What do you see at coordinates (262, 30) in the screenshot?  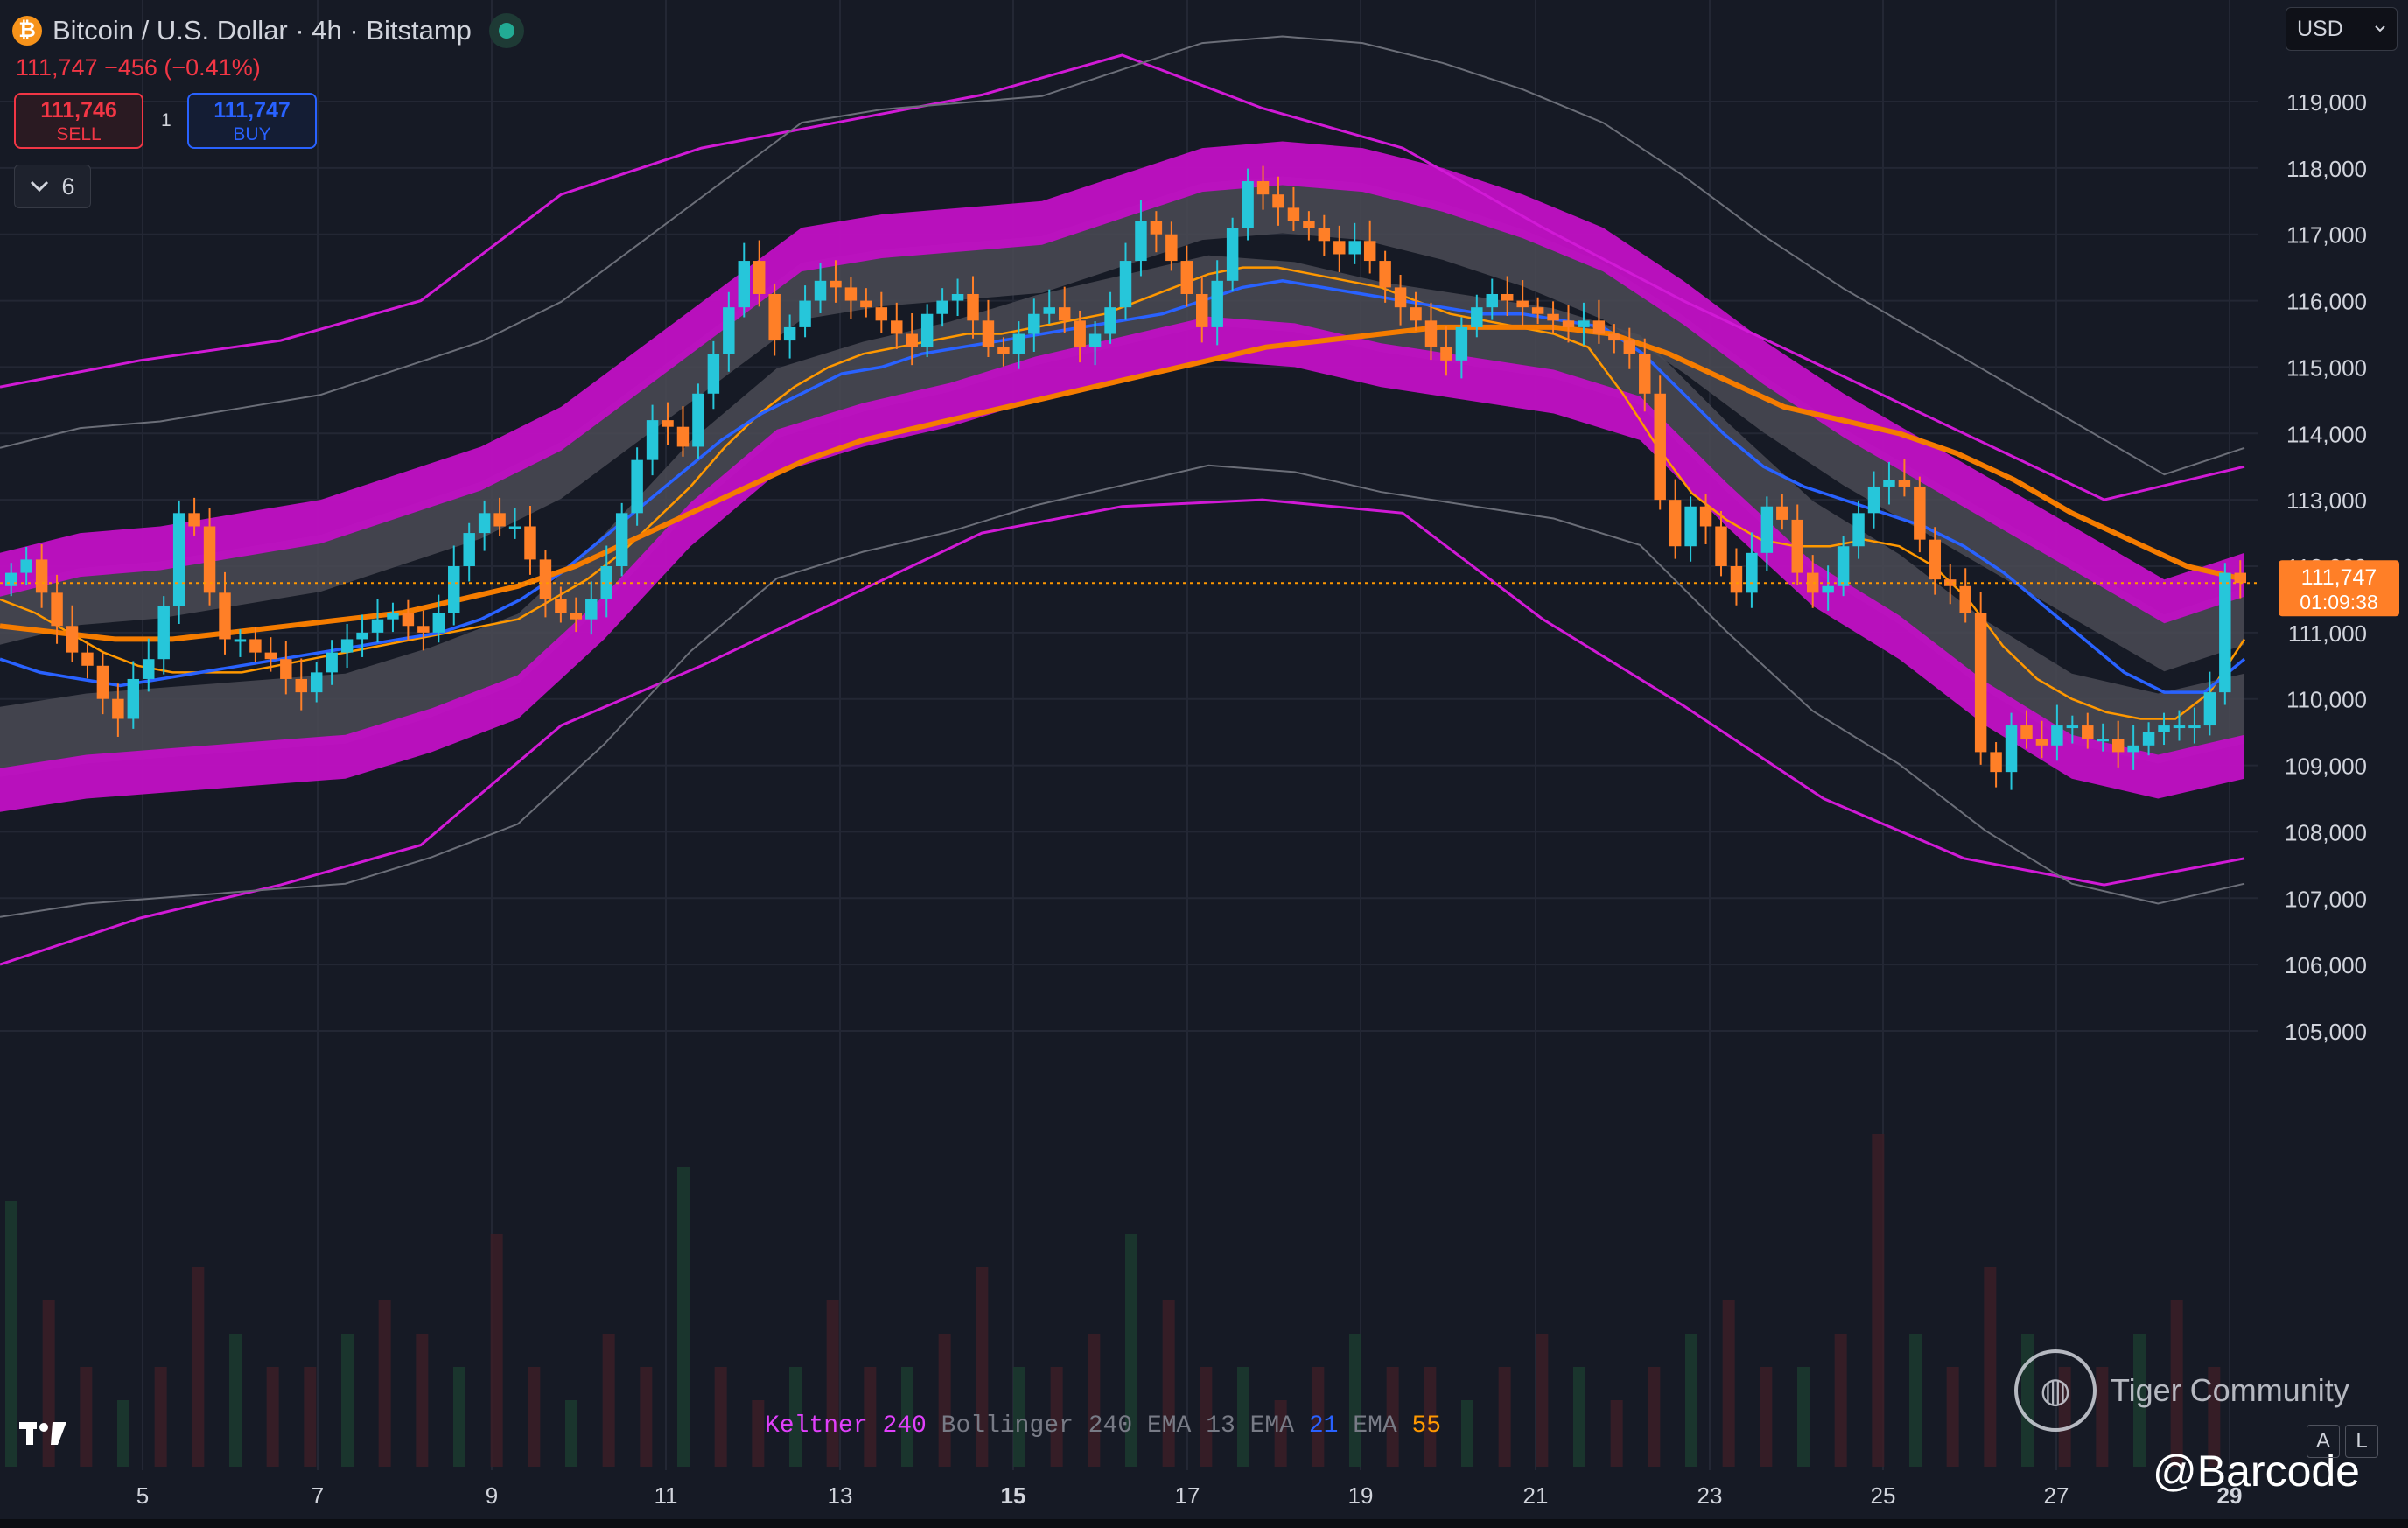 I see `symbol-title: Bitcoin / U.S. Dollar · 4h · Bitstamp` at bounding box center [262, 30].